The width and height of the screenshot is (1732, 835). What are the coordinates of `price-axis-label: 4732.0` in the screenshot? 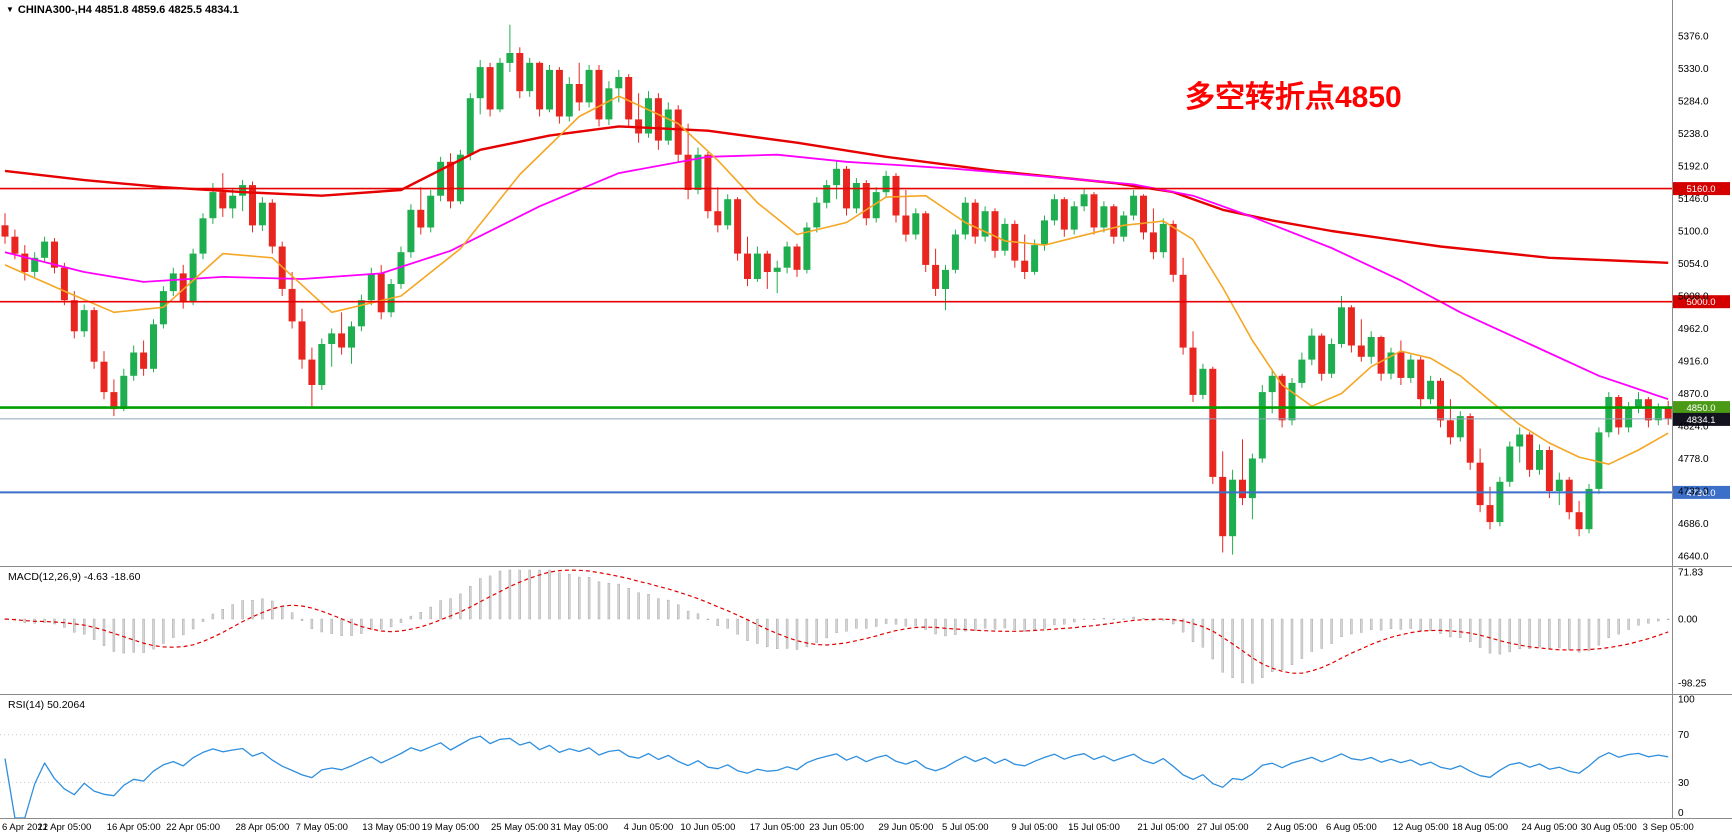 It's located at (1693, 492).